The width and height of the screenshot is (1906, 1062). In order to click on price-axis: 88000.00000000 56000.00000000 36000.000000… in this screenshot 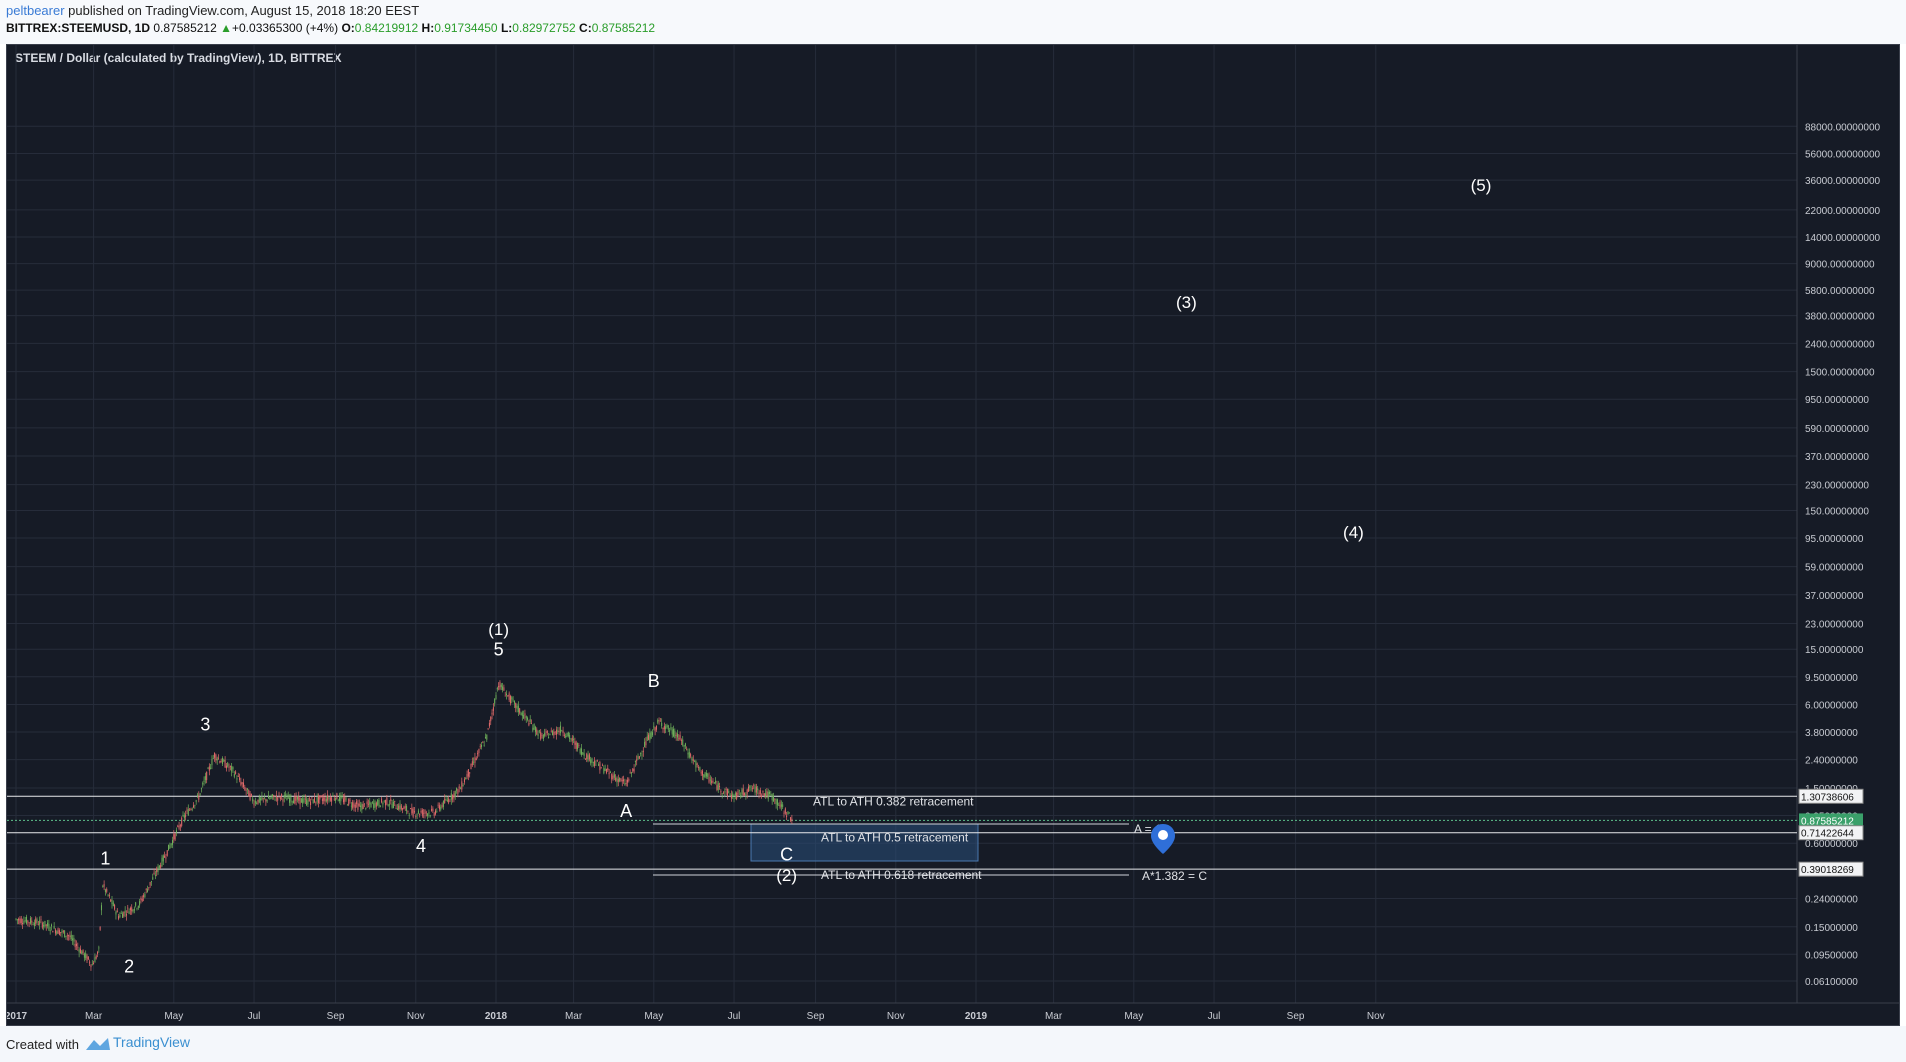, I will do `click(1843, 555)`.